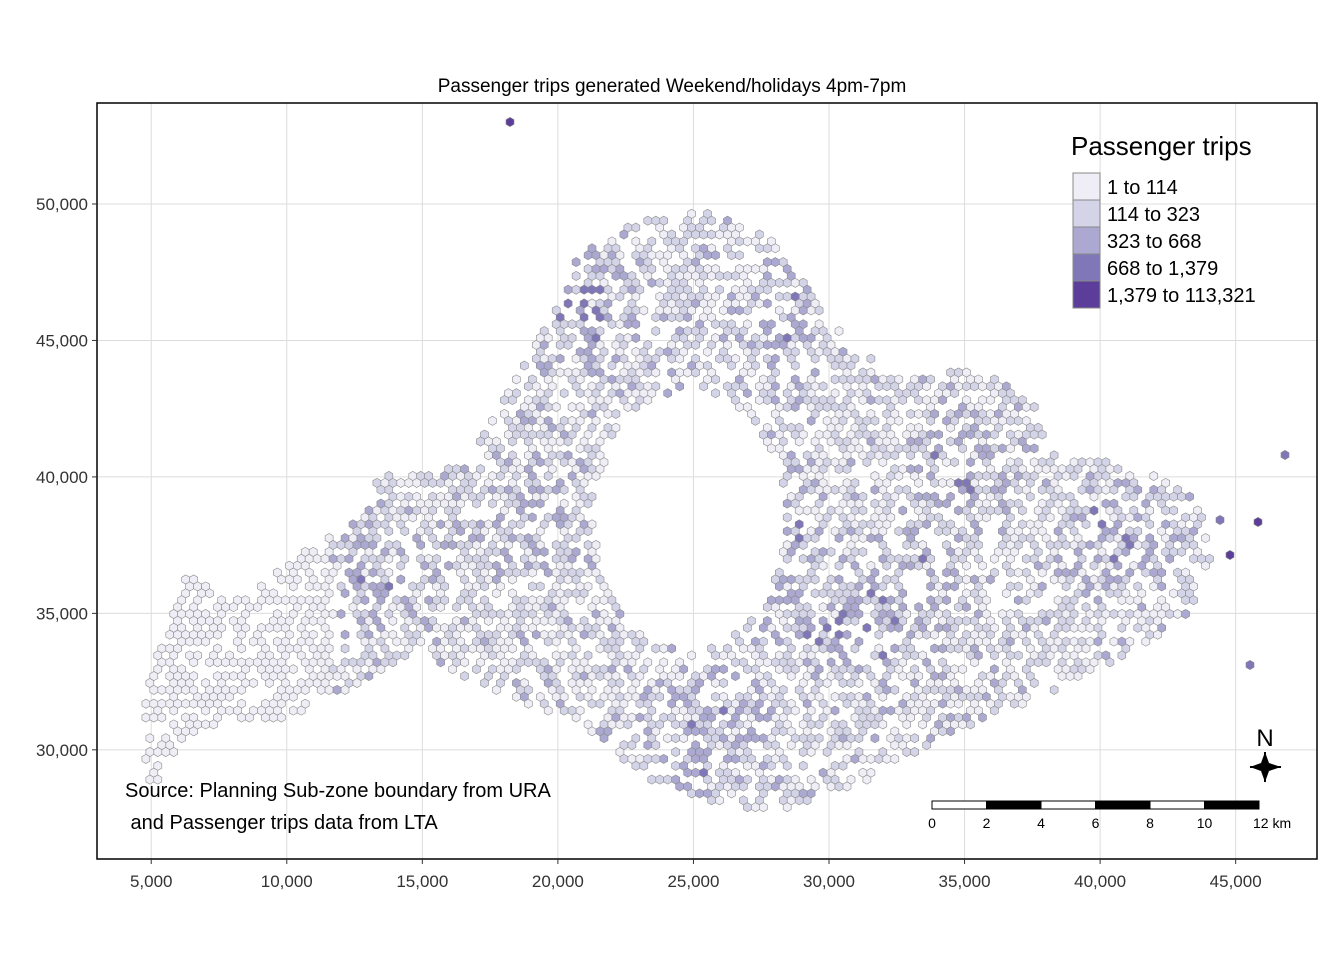 Image resolution: width=1344 pixels, height=960 pixels. Describe the element at coordinates (932, 823) in the screenshot. I see `scale-label: 0` at that location.